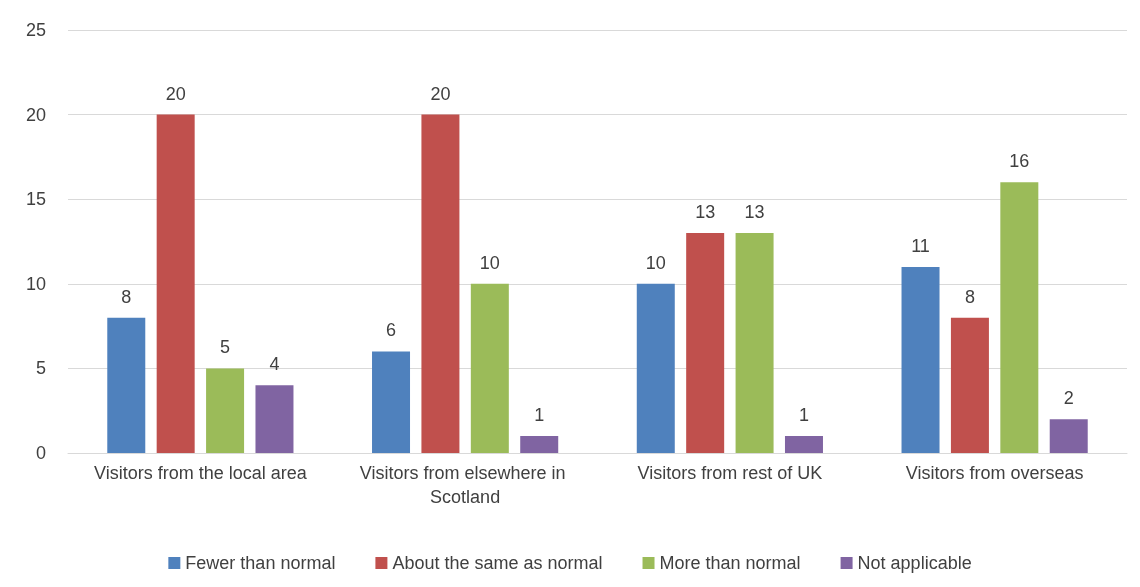 This screenshot has width=1140, height=587. I want to click on x-tick-label: Visitors from overseas, so click(994, 473).